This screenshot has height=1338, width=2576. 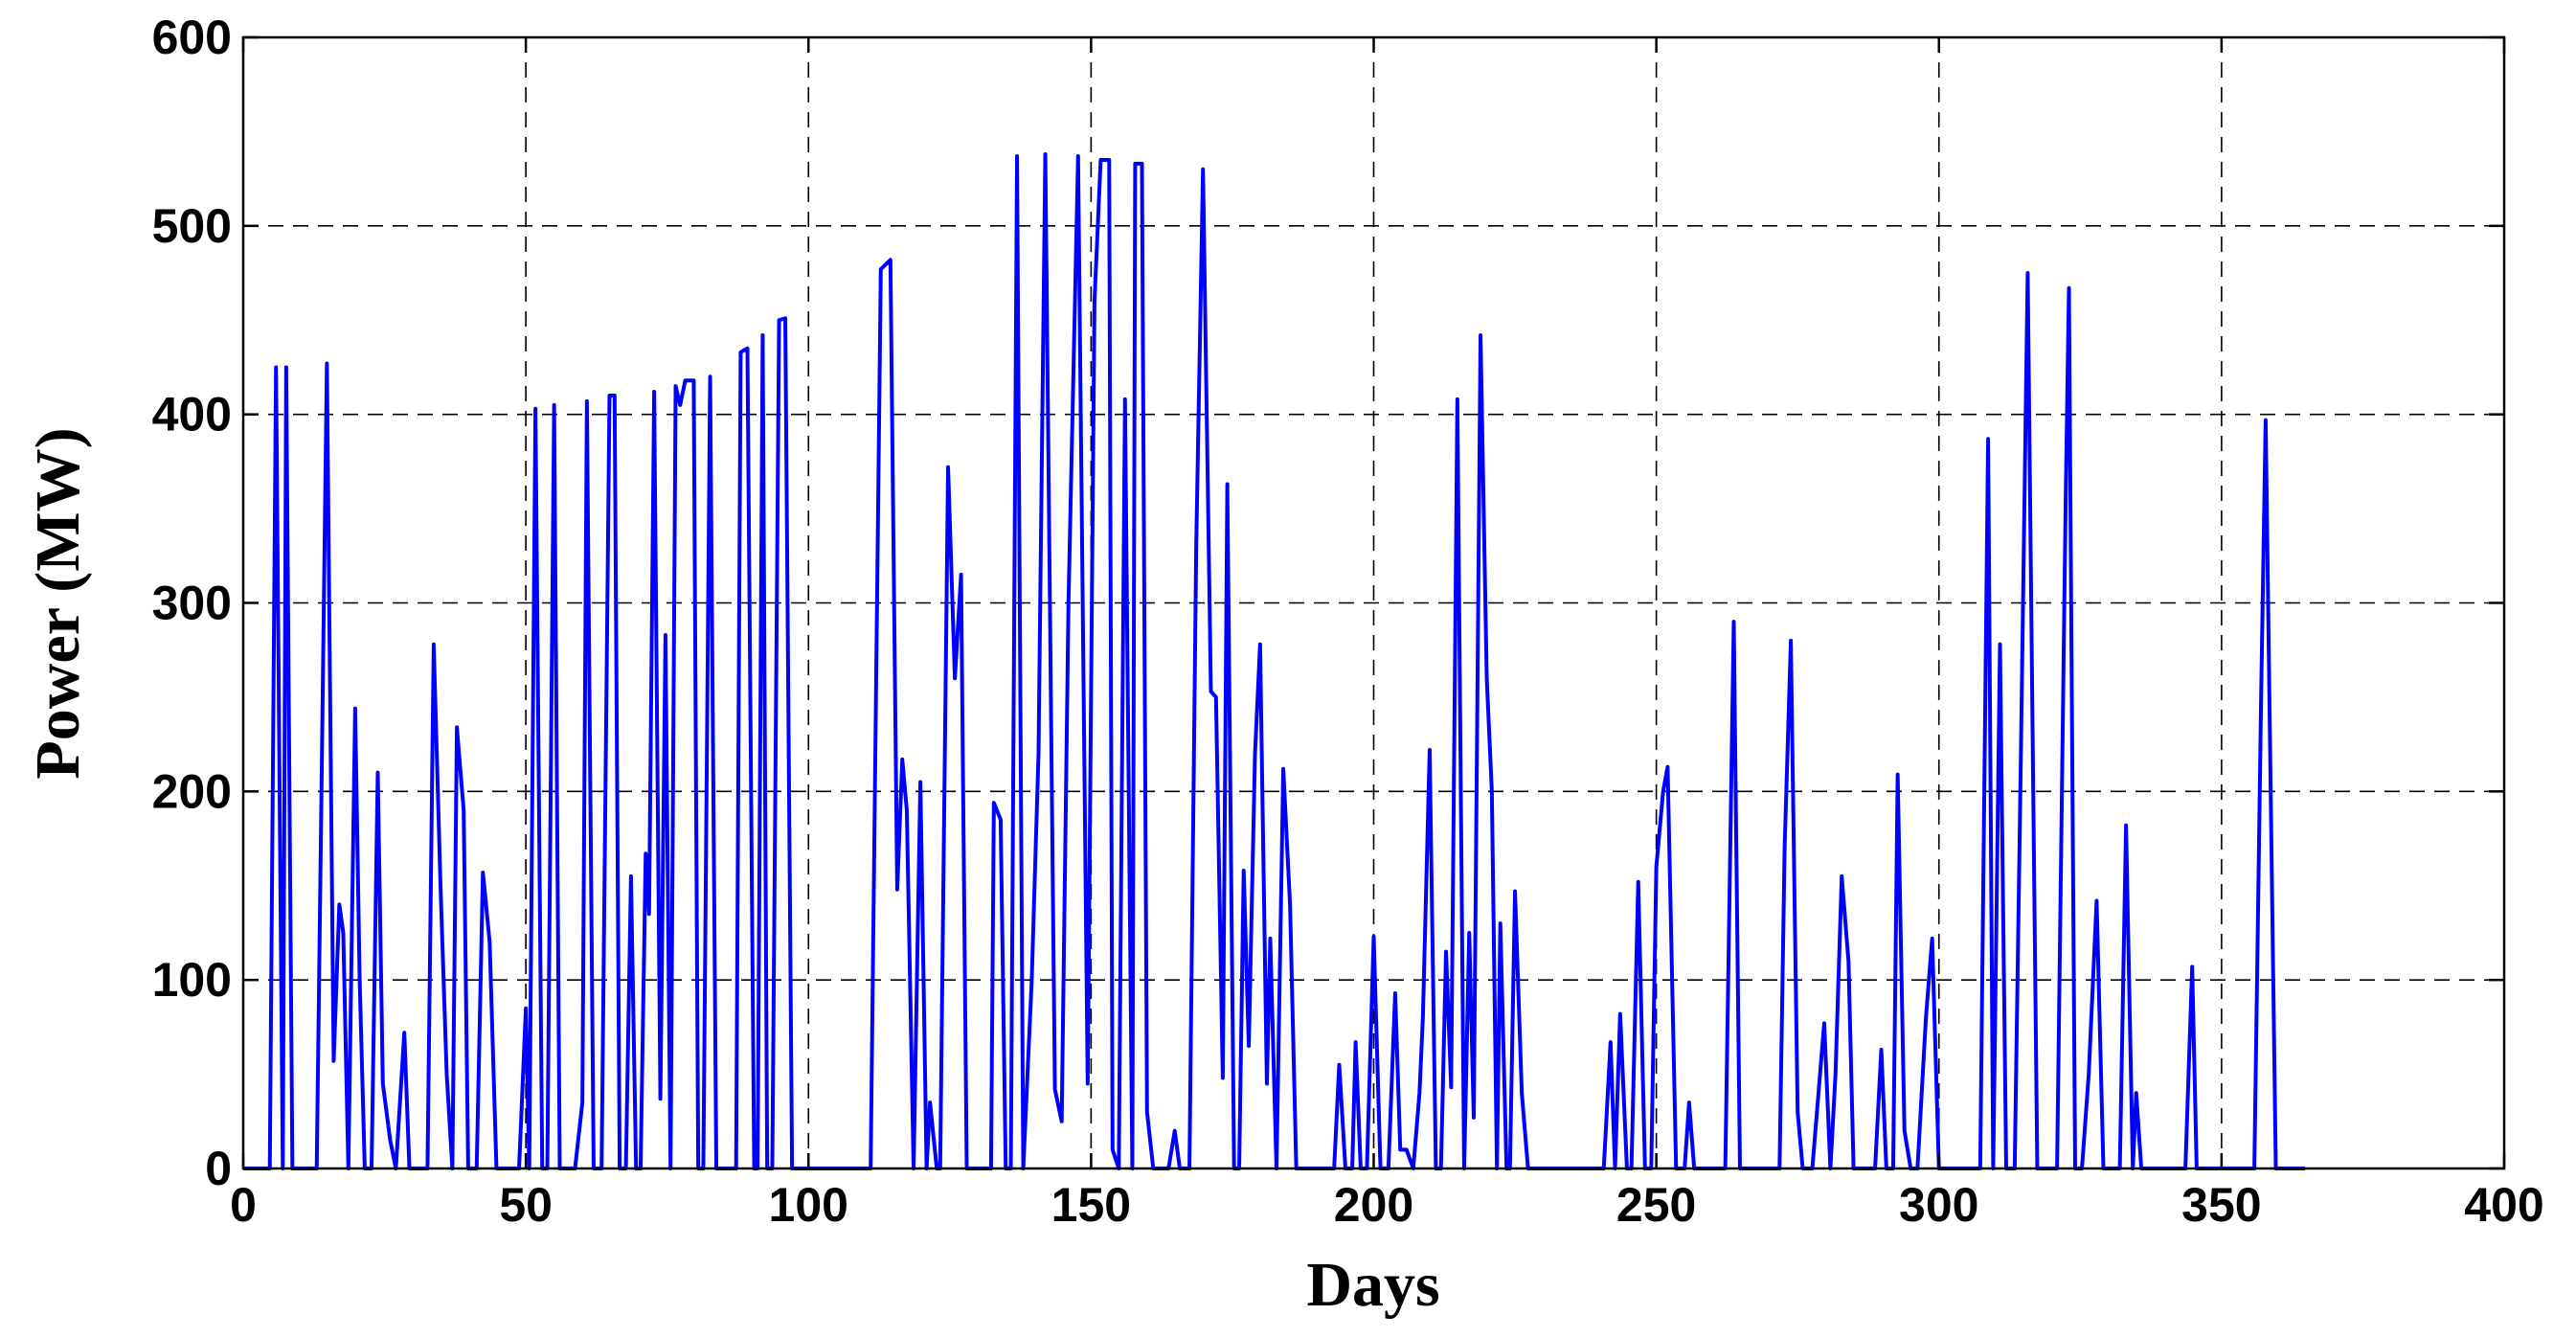 I want to click on x-tick-label: 50, so click(x=526, y=1205).